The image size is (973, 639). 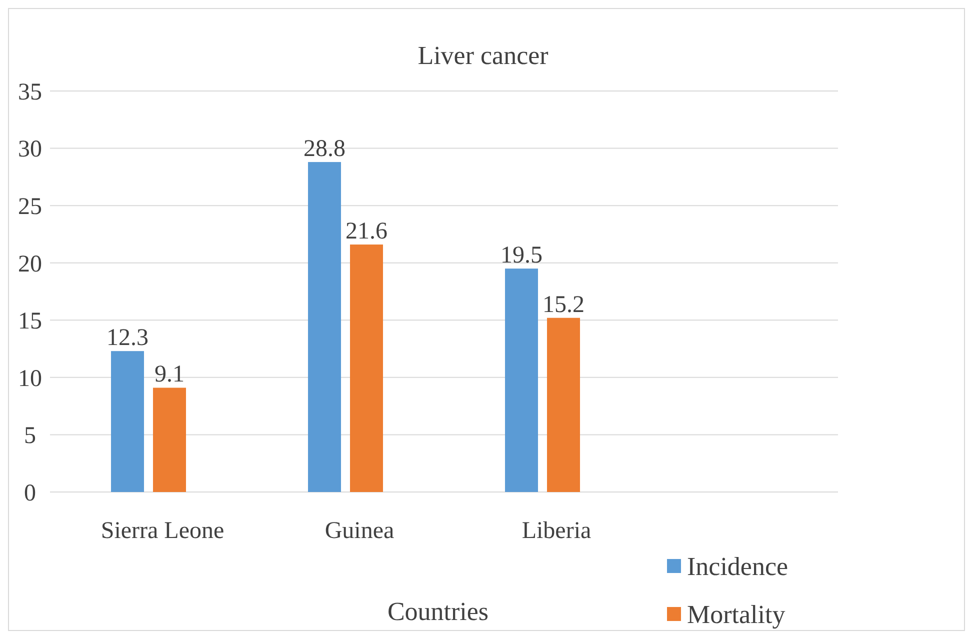 I want to click on data-label: 15.2, so click(x=563, y=305).